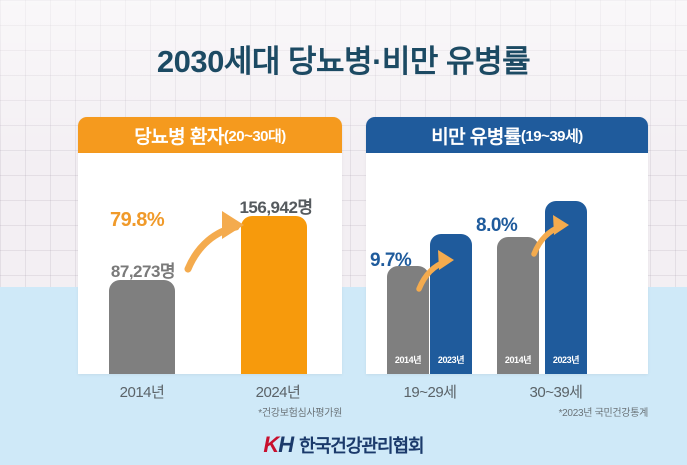  What do you see at coordinates (278, 444) in the screenshot?
I see `kh-logo-icon: KH` at bounding box center [278, 444].